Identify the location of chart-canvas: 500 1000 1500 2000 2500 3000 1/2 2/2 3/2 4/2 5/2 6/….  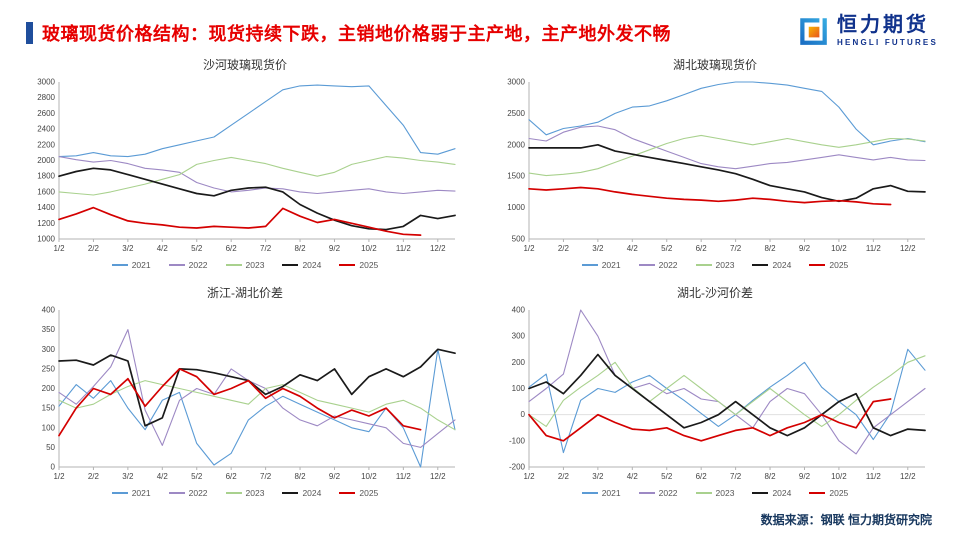
(716, 165).